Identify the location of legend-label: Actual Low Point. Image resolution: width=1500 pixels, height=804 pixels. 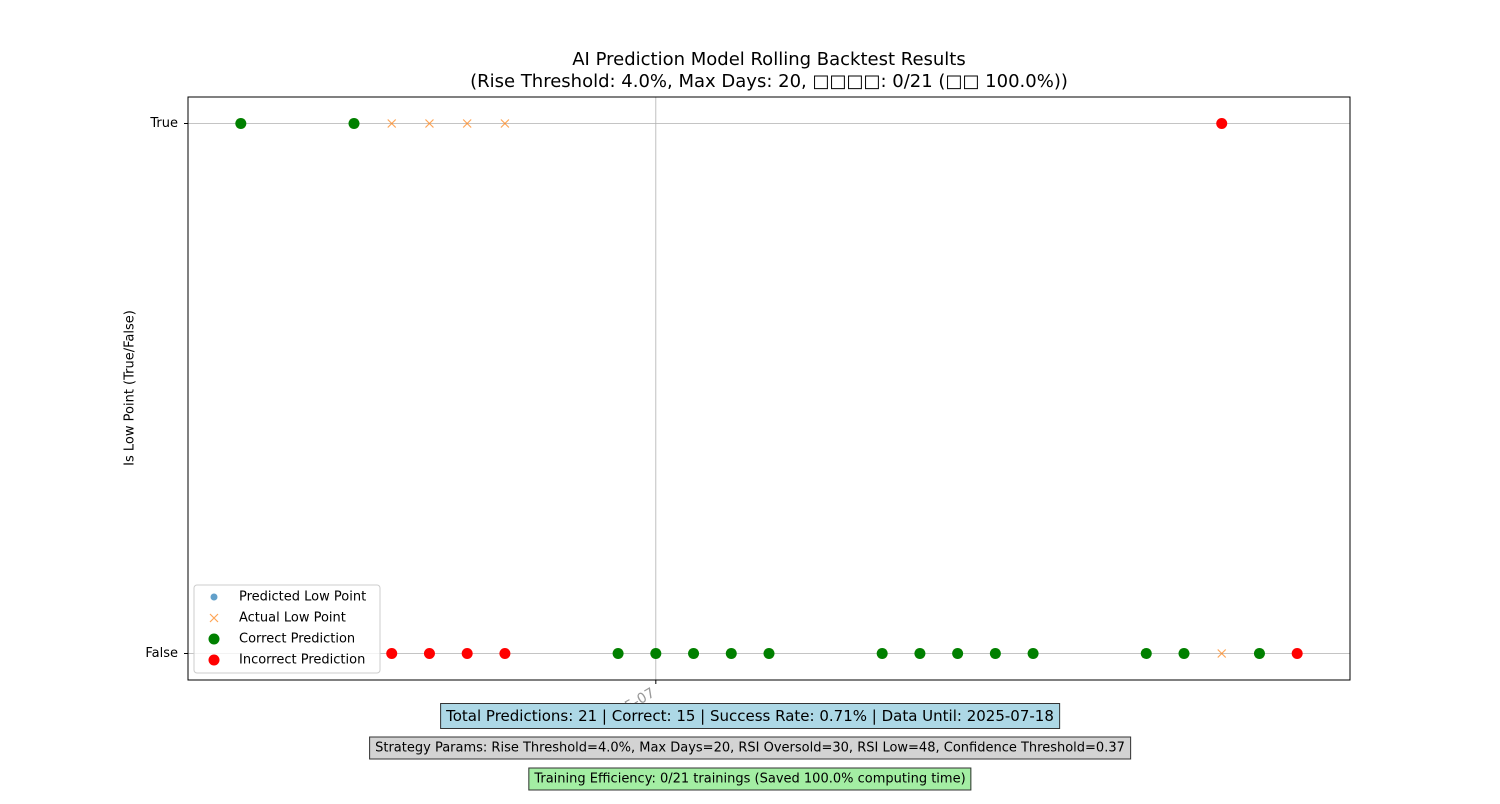
(292, 618).